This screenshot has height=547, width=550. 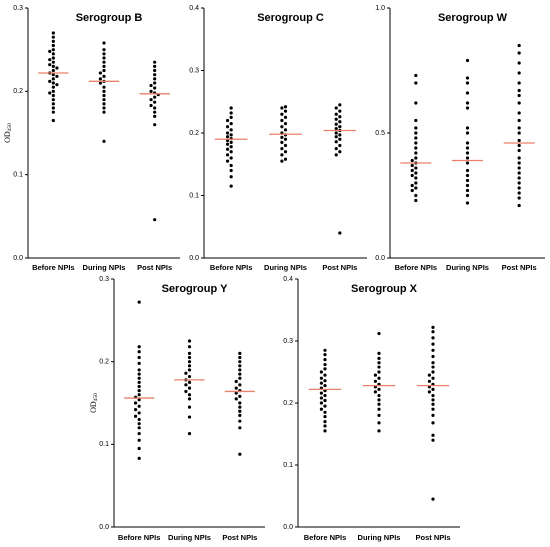 I want to click on category-label: During NPIs, so click(x=467, y=267).